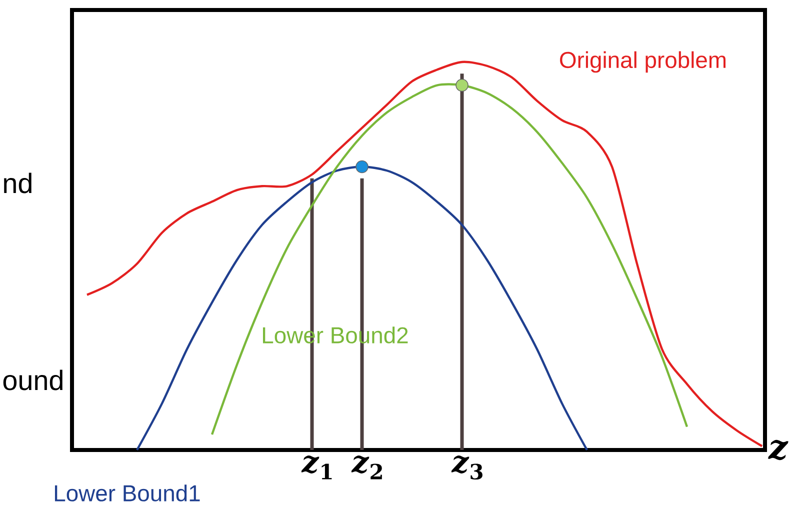 This screenshot has height=509, width=807. Describe the element at coordinates (643, 62) in the screenshot. I see `series-label: Original problem` at that location.